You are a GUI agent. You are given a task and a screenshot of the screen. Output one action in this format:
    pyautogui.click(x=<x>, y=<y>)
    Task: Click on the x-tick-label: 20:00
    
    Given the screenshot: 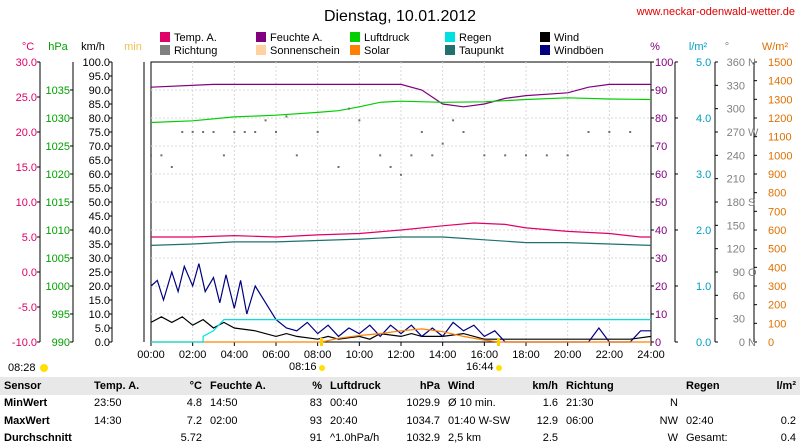 What is the action you would take?
    pyautogui.click(x=568, y=355)
    